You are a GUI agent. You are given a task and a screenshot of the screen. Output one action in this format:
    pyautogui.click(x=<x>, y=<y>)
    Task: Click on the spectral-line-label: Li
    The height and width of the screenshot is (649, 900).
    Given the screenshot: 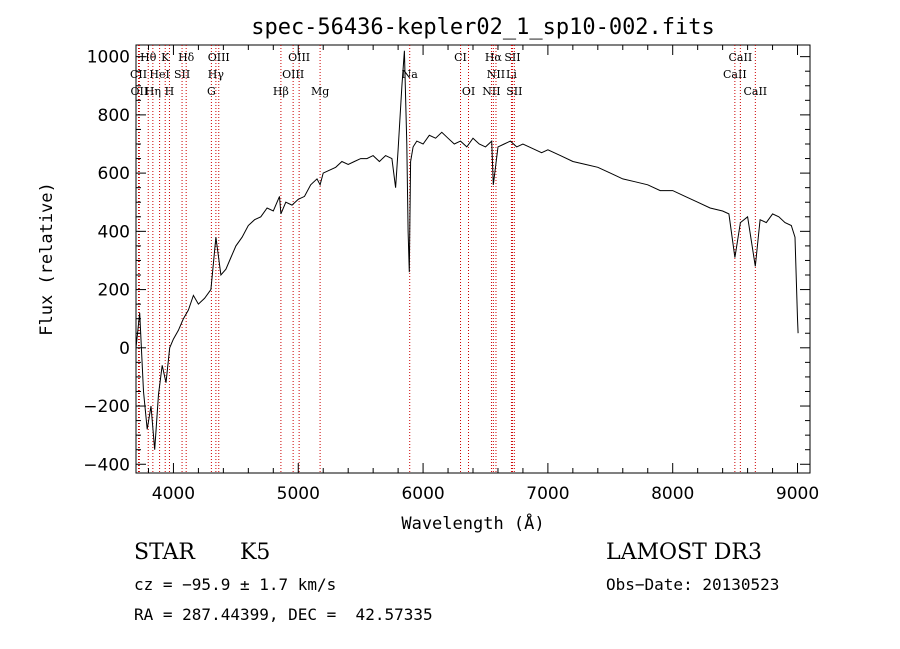 What is the action you would take?
    pyautogui.click(x=511, y=74)
    